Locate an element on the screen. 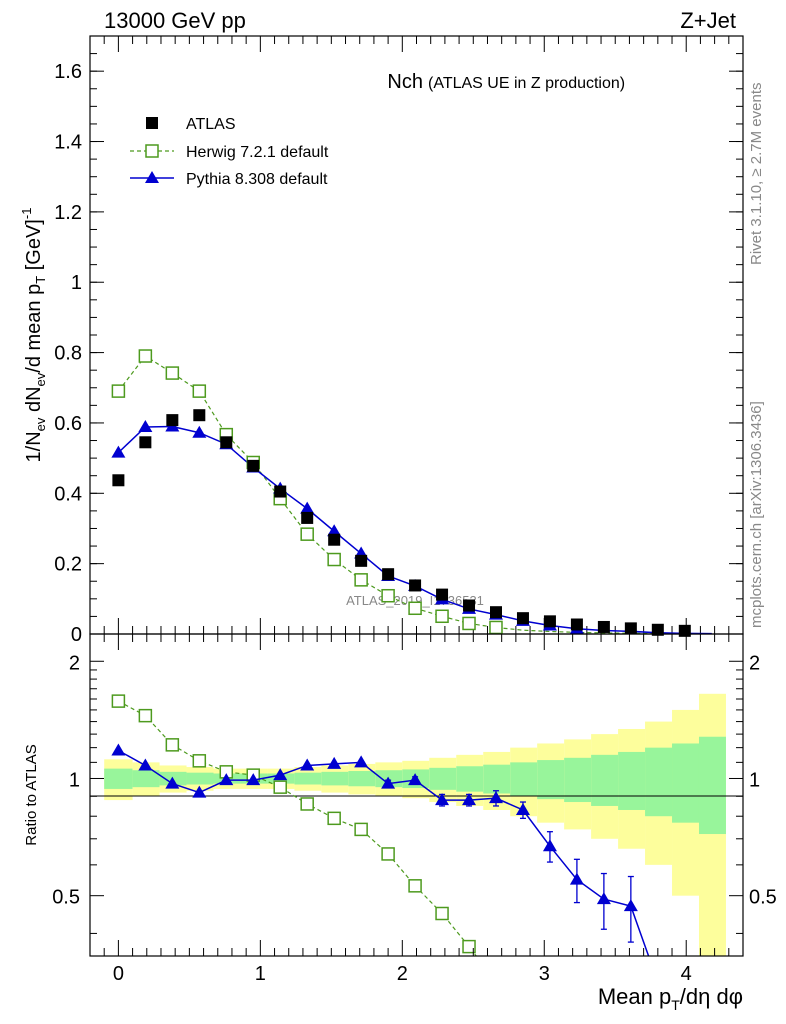  x-axis-label: Mean pT/dη dφ is located at coordinates (670, 998).